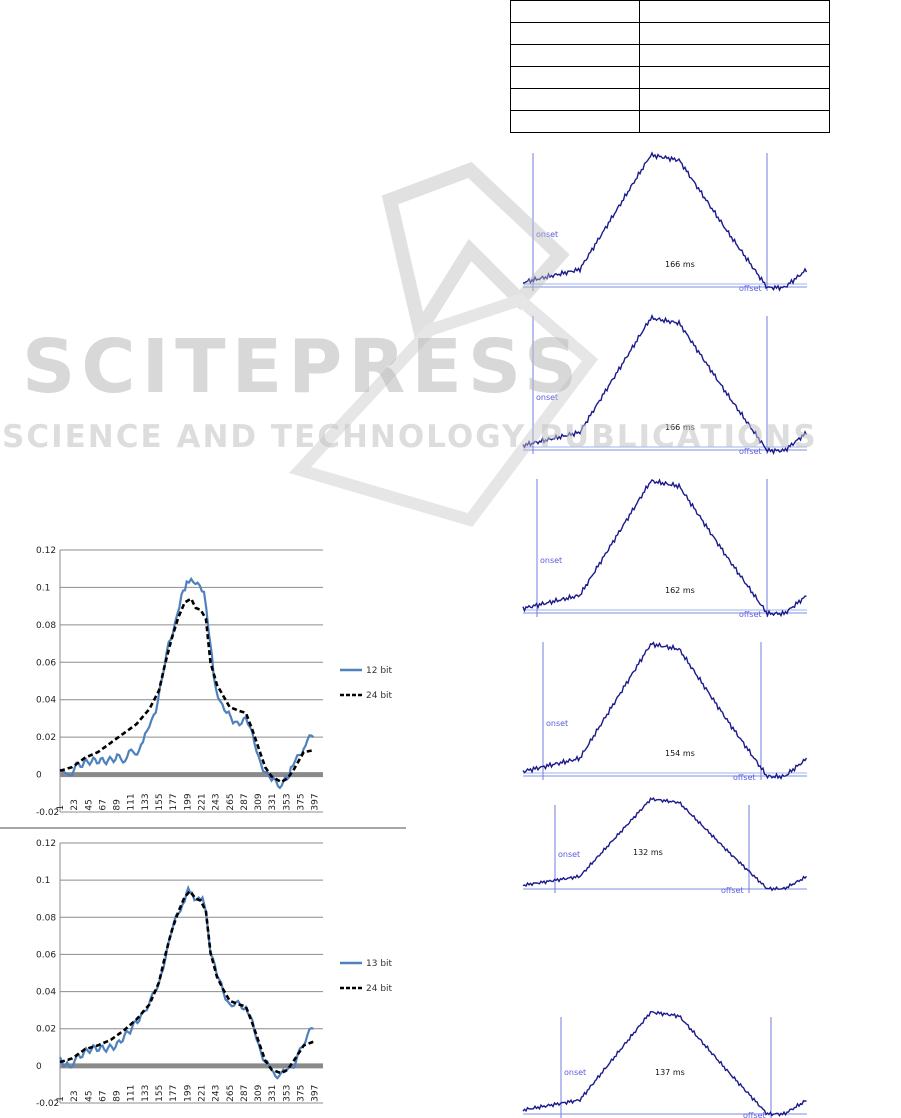 This screenshot has height=1118, width=901. What do you see at coordinates (680, 590) in the screenshot?
I see `duration-label: 162 ms` at bounding box center [680, 590].